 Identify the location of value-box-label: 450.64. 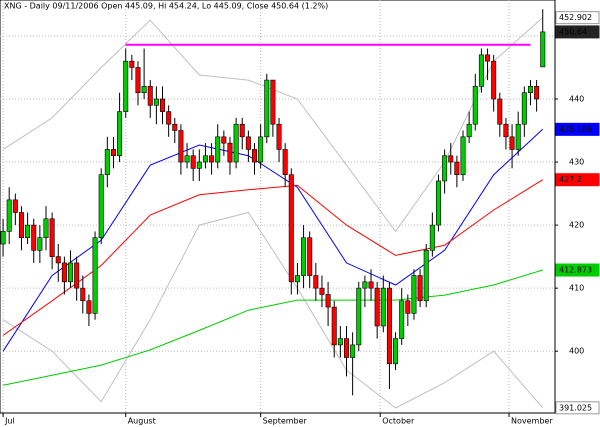
(573, 31).